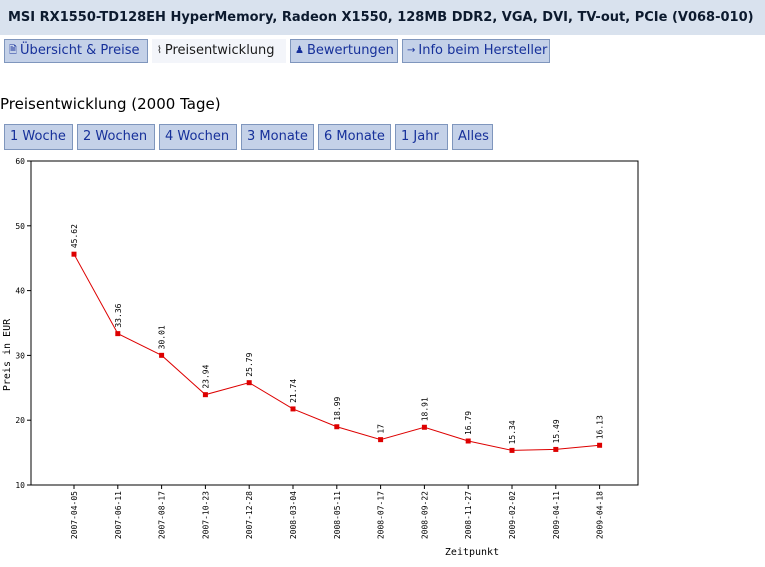 This screenshot has height=567, width=765. Describe the element at coordinates (118, 315) in the screenshot. I see `data-label: 33.36` at that location.